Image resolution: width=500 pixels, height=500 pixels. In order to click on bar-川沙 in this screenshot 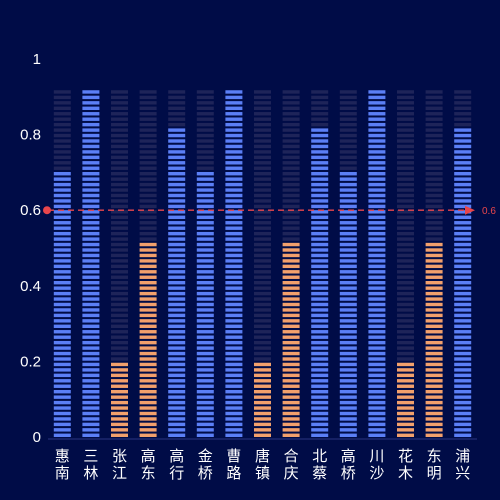, I will do `click(377, 263)`.